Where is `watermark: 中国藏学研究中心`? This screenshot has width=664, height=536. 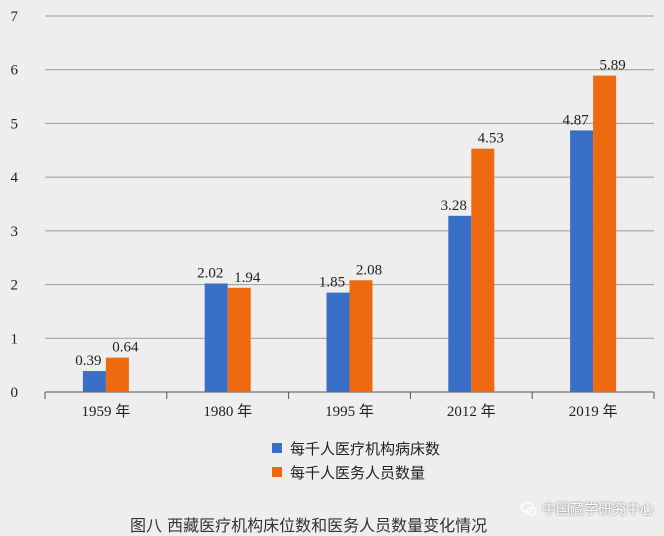
watermark: 中国藏学研究中心 is located at coordinates (587, 509).